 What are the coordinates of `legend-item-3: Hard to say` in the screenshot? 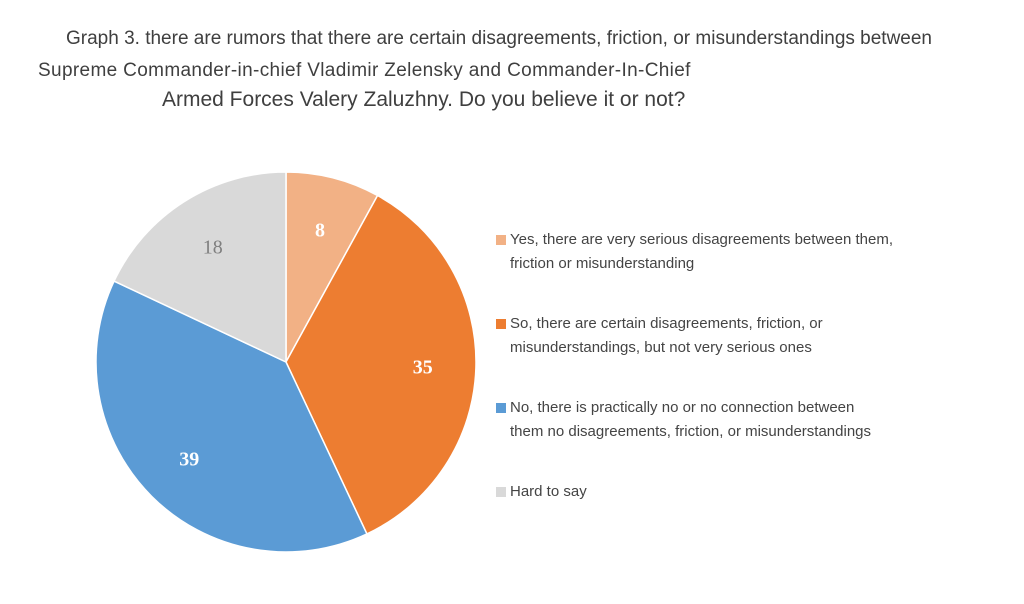 It's located at (541, 492).